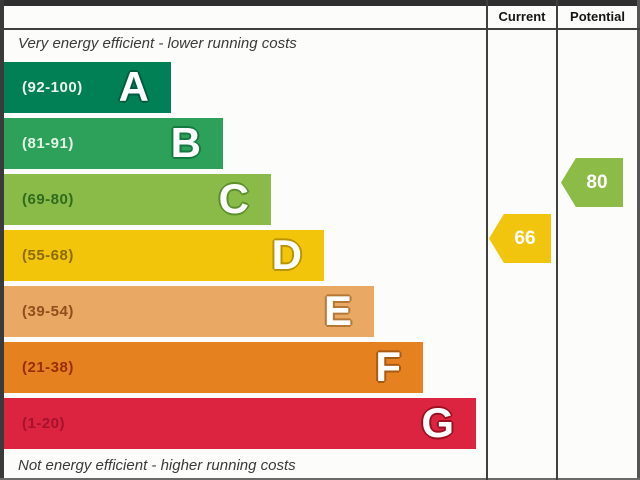 The image size is (640, 480). Describe the element at coordinates (137, 199) in the screenshot. I see `band-c: (69-80) C` at that location.